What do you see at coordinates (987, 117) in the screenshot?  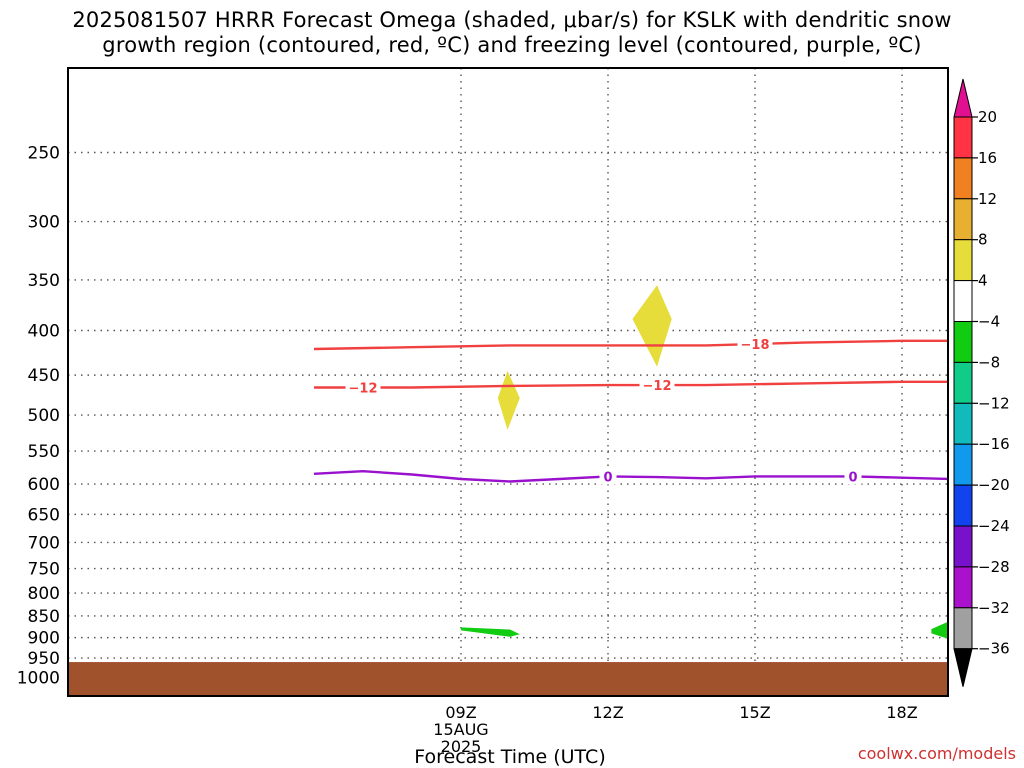 I see `colorbar-label: 20` at bounding box center [987, 117].